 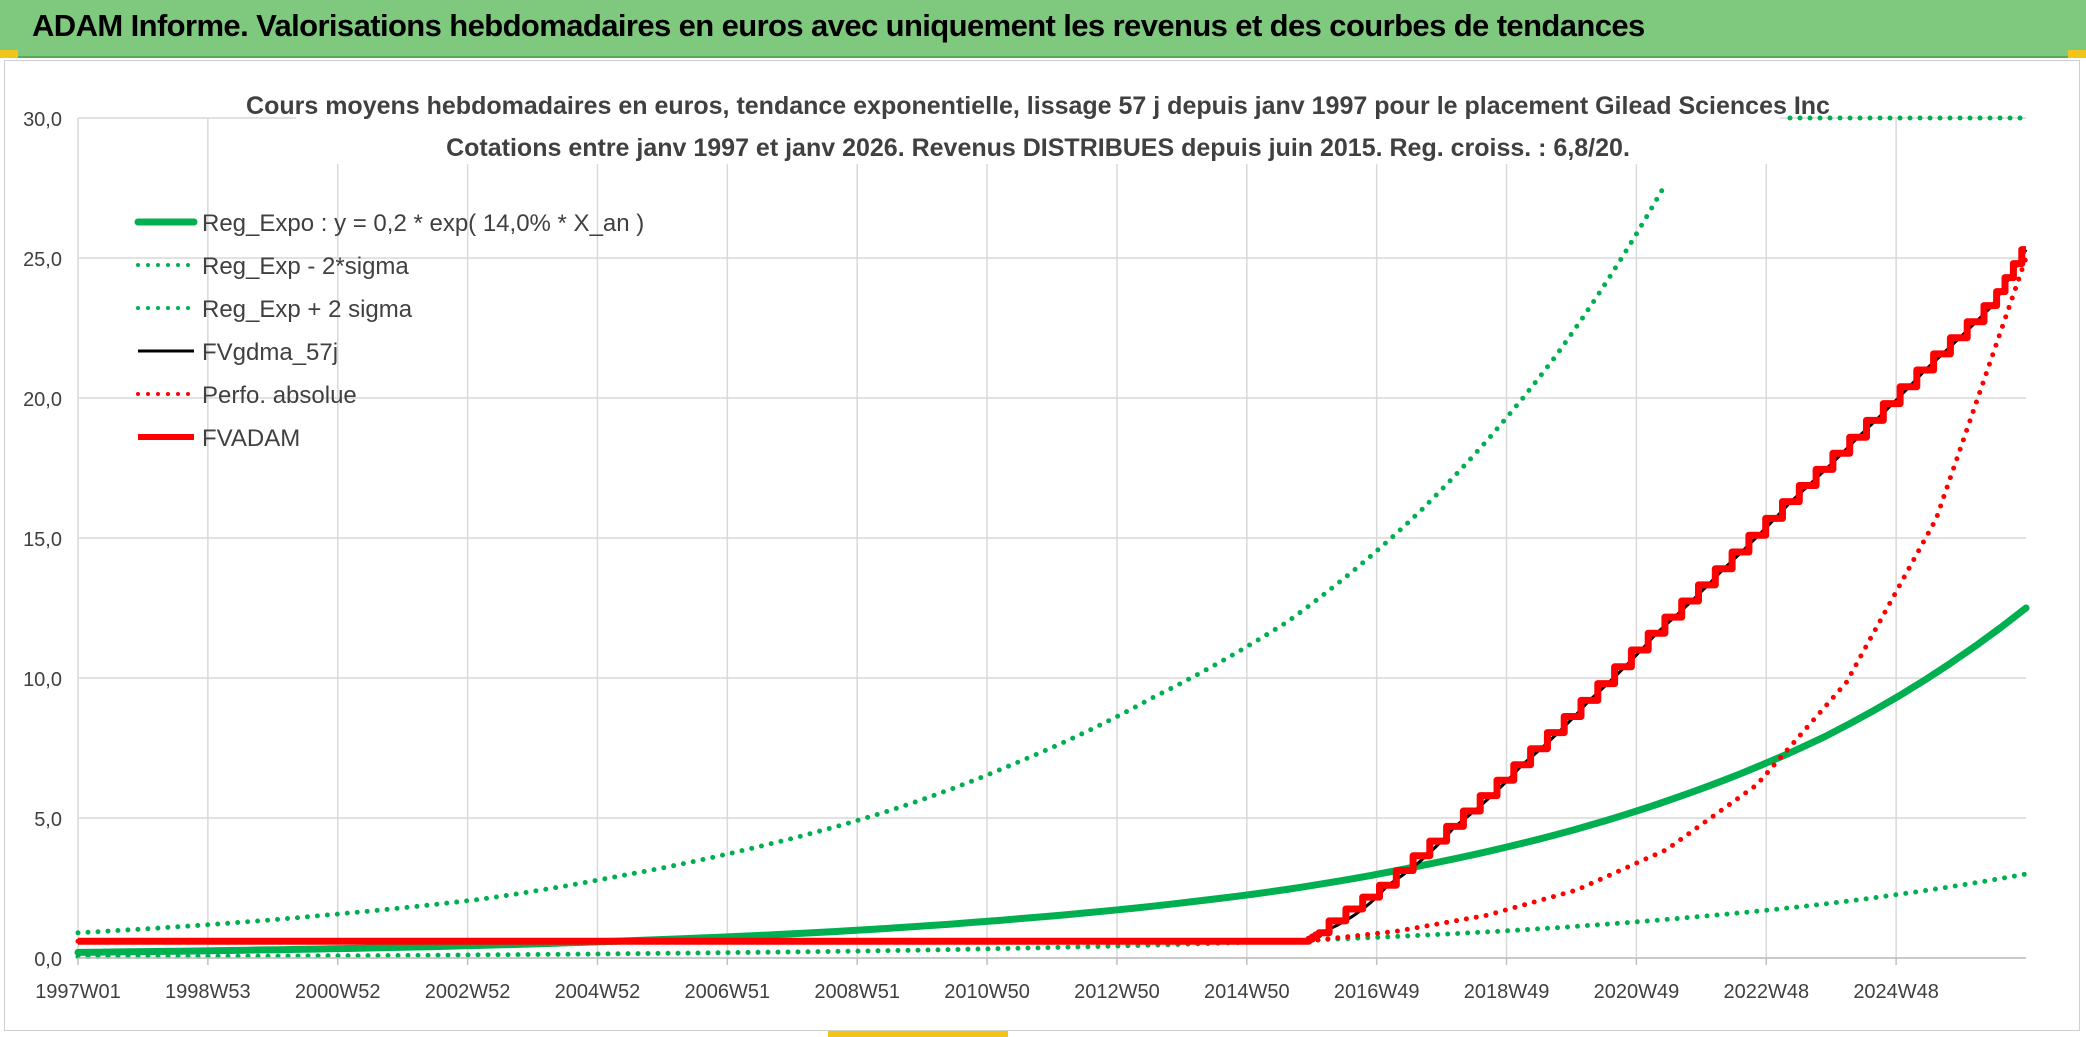 I want to click on x-tick-label: 1997W01, so click(x=78, y=992).